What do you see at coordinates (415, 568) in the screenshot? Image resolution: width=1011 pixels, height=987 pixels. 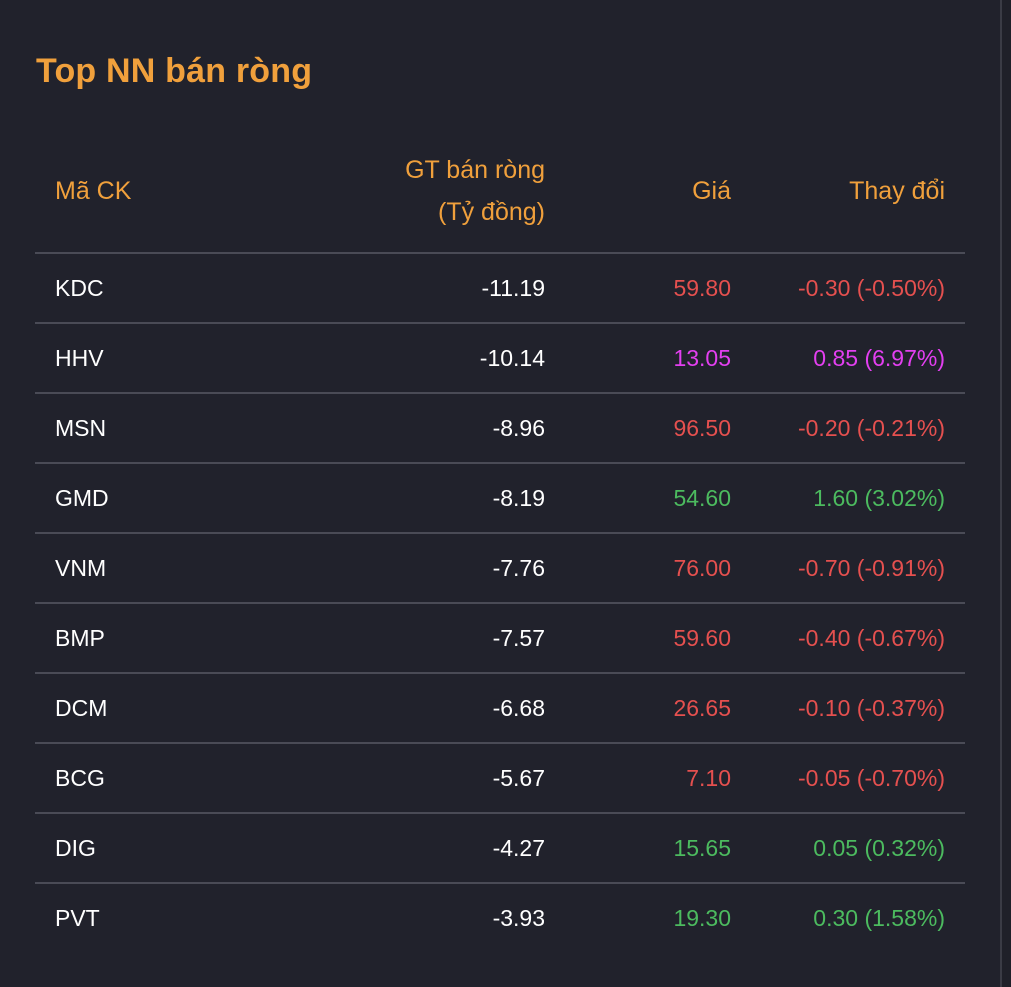 I see `net-value-cell: -7.76` at bounding box center [415, 568].